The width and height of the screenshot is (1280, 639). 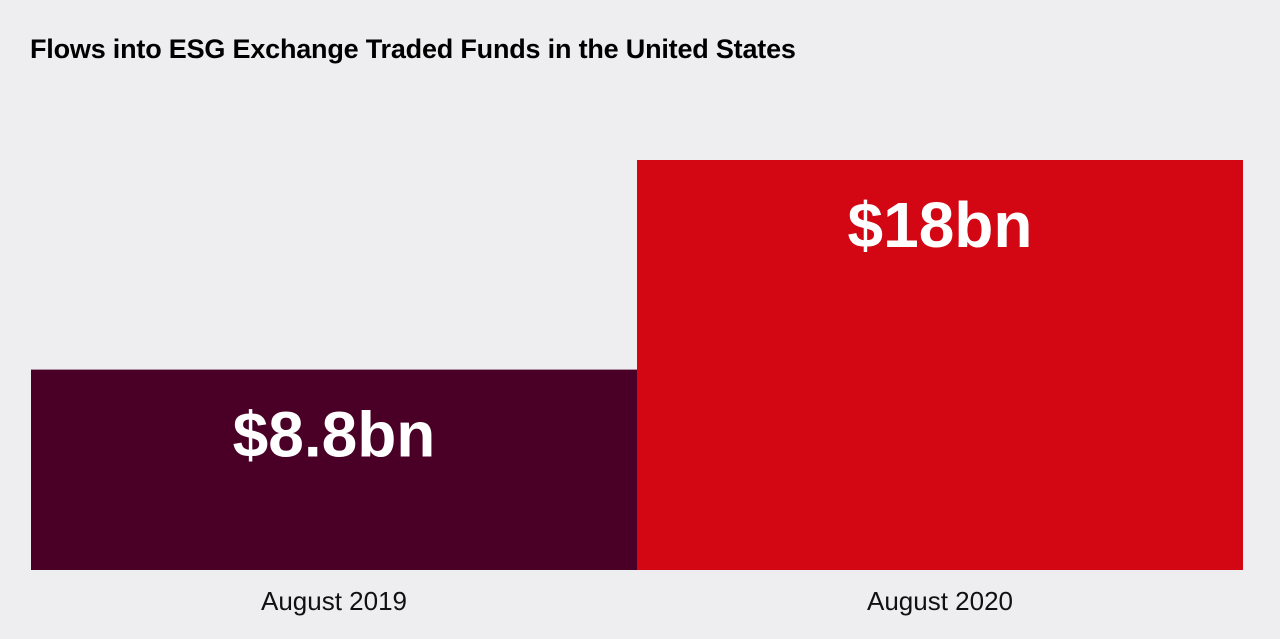 I want to click on bar-value-label-1: $8.8bn, so click(x=334, y=435).